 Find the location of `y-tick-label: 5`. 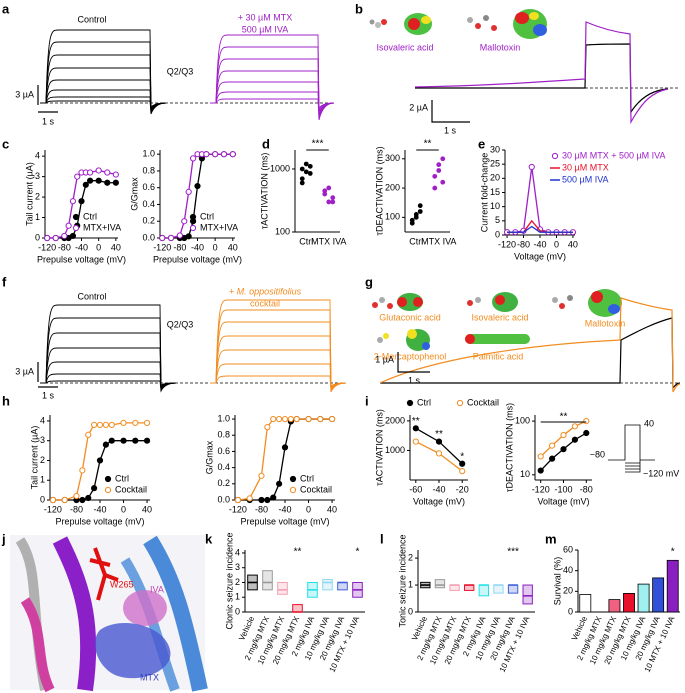

y-tick-label: 5 is located at coordinates (497, 220).